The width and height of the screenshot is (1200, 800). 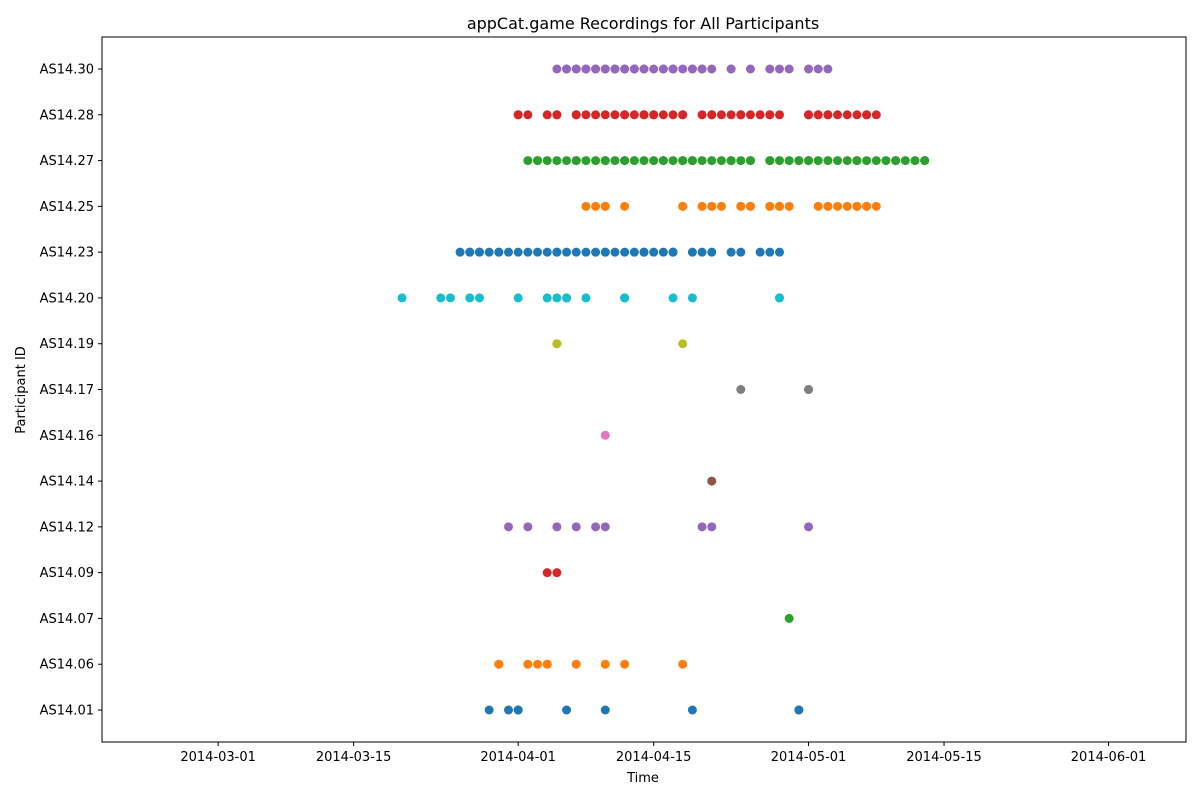 I want to click on y-tick-label: AS14.01, so click(x=67, y=711).